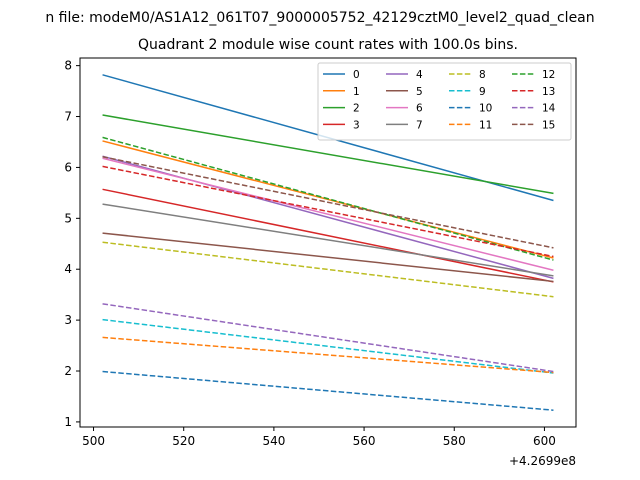 The height and width of the screenshot is (480, 640). Describe the element at coordinates (68, 320) in the screenshot. I see `y-tick-label: 3` at that location.